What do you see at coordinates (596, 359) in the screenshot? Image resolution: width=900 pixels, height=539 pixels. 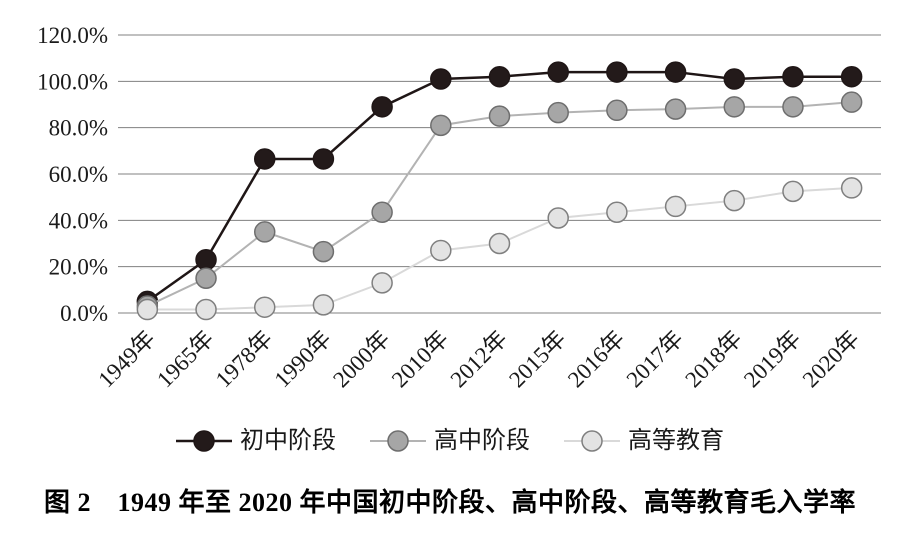 I see `x-axis-tick-label: 2016年` at bounding box center [596, 359].